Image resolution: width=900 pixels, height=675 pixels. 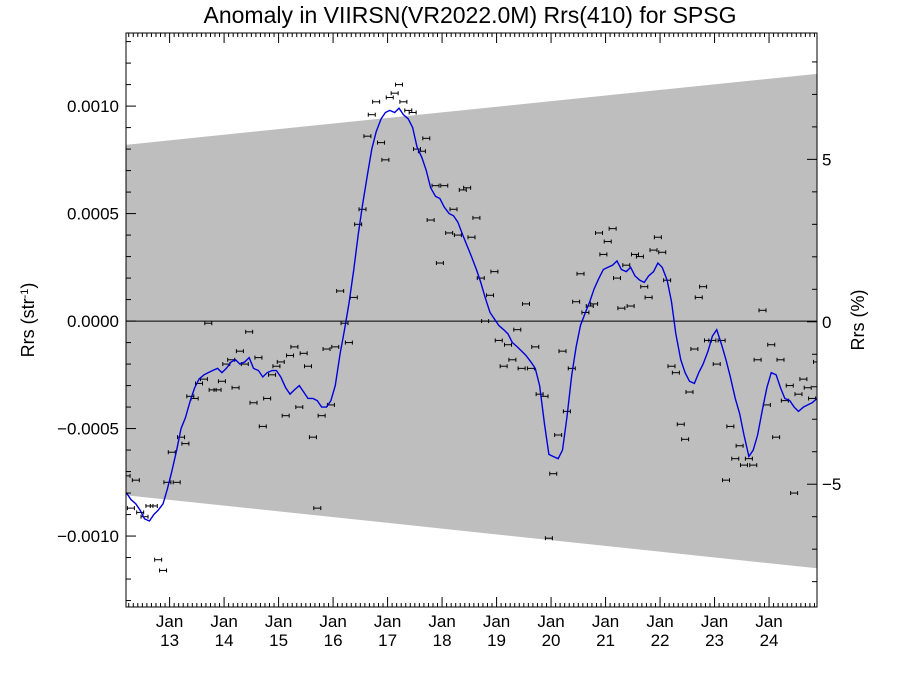 I want to click on y-right-tick-label: 5, so click(x=826, y=159).